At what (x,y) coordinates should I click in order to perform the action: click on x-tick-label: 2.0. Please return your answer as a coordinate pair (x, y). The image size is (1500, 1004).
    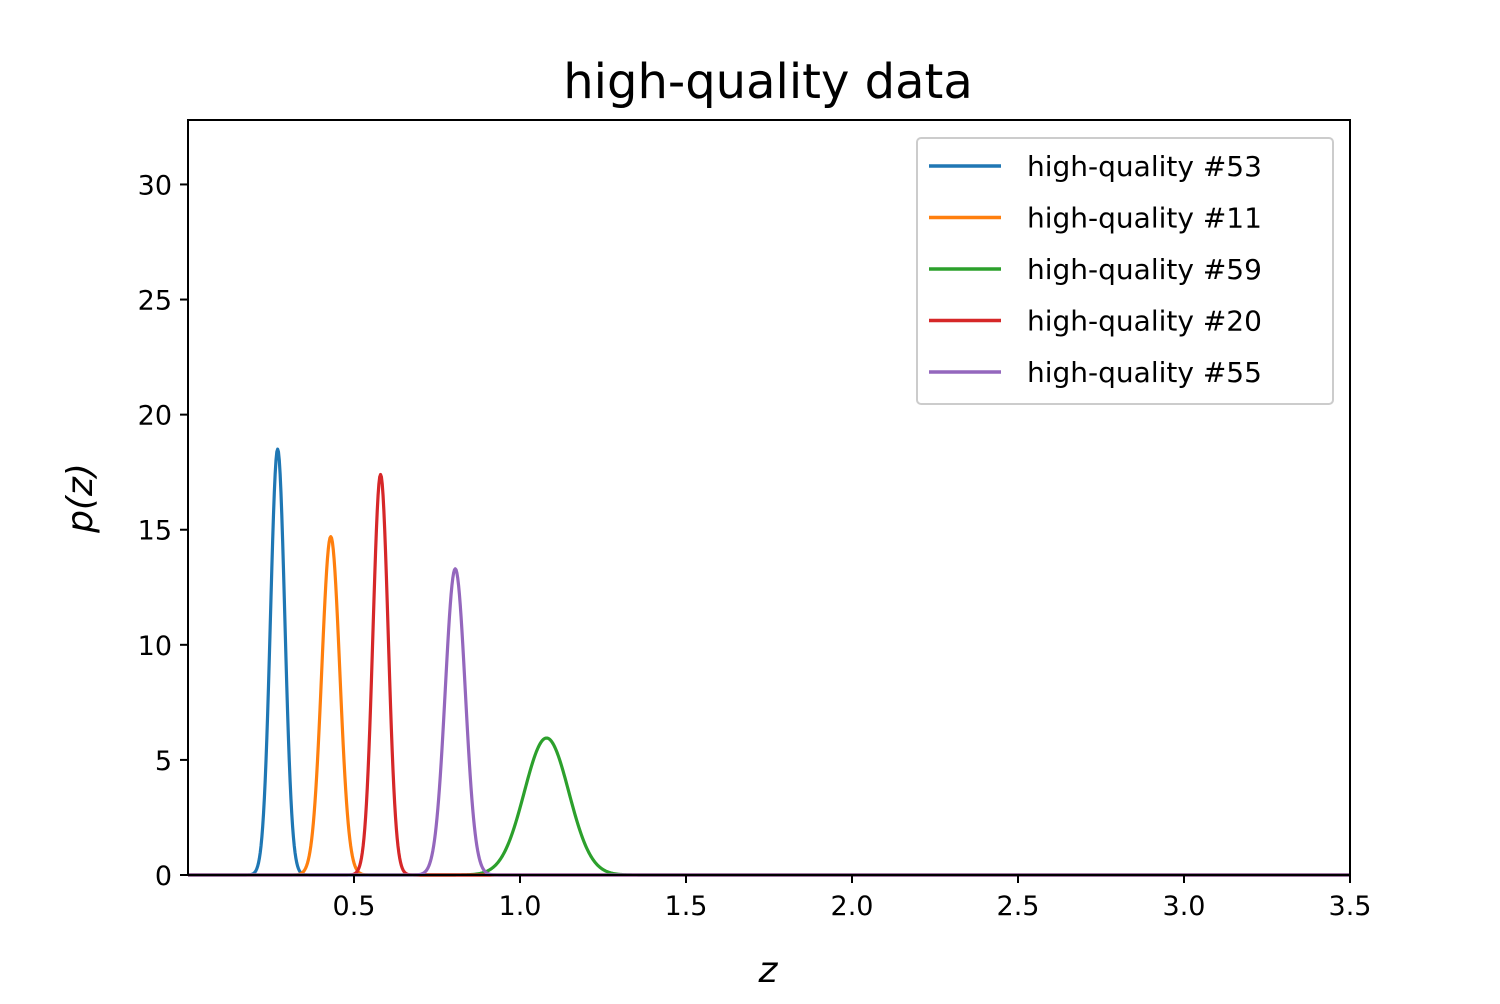
    Looking at the image, I should click on (852, 906).